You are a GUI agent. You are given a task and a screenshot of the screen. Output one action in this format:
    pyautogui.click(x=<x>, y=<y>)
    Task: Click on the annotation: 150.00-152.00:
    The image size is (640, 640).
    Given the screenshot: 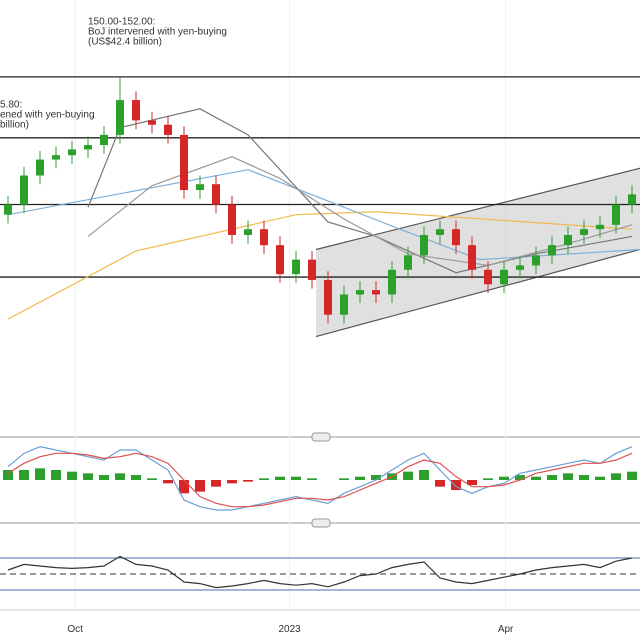 What is the action you would take?
    pyautogui.click(x=121, y=22)
    